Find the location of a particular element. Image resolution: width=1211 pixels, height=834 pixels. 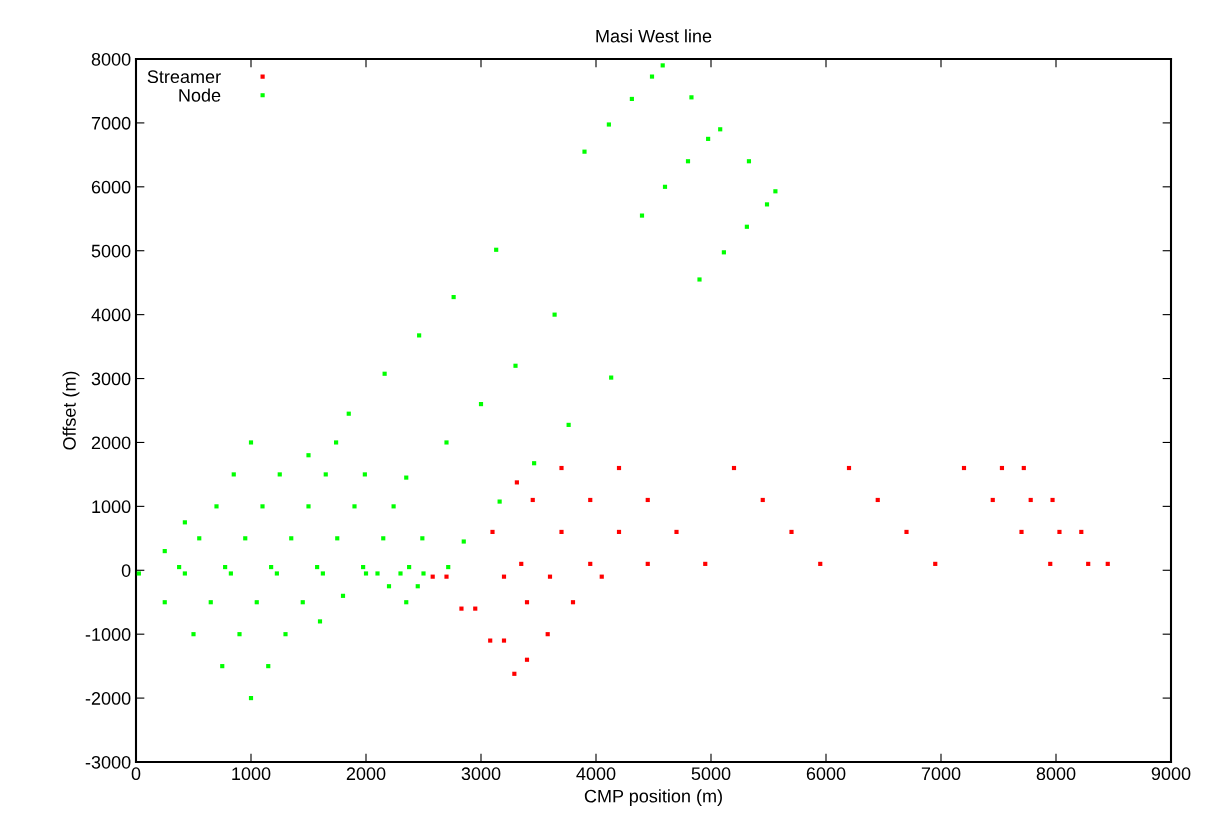

x-tick-label: 4000 is located at coordinates (596, 774).